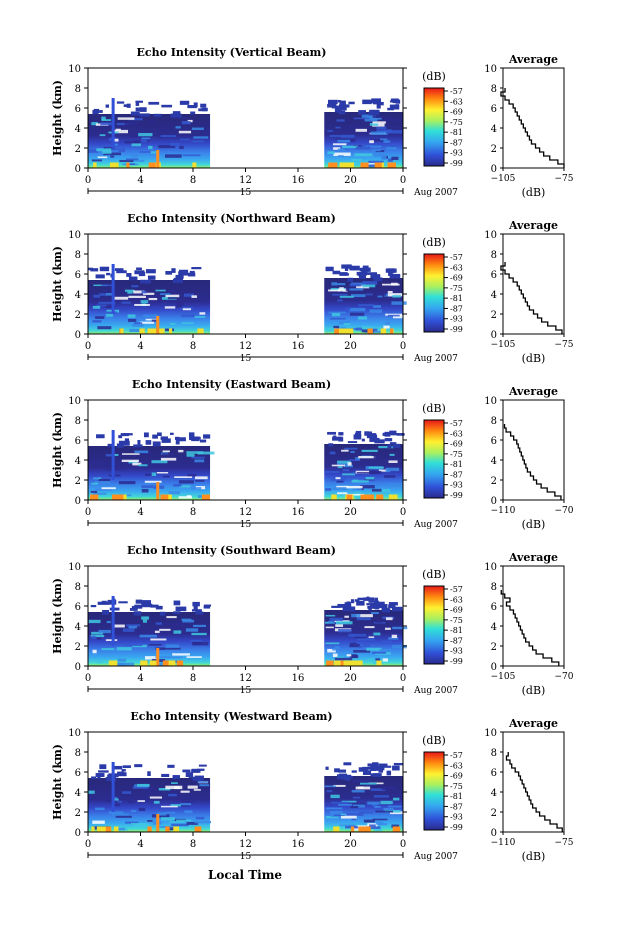 This screenshot has height=929, width=617. Describe the element at coordinates (456, 319) in the screenshot. I see `colorbar-tick-label: -93` at that location.